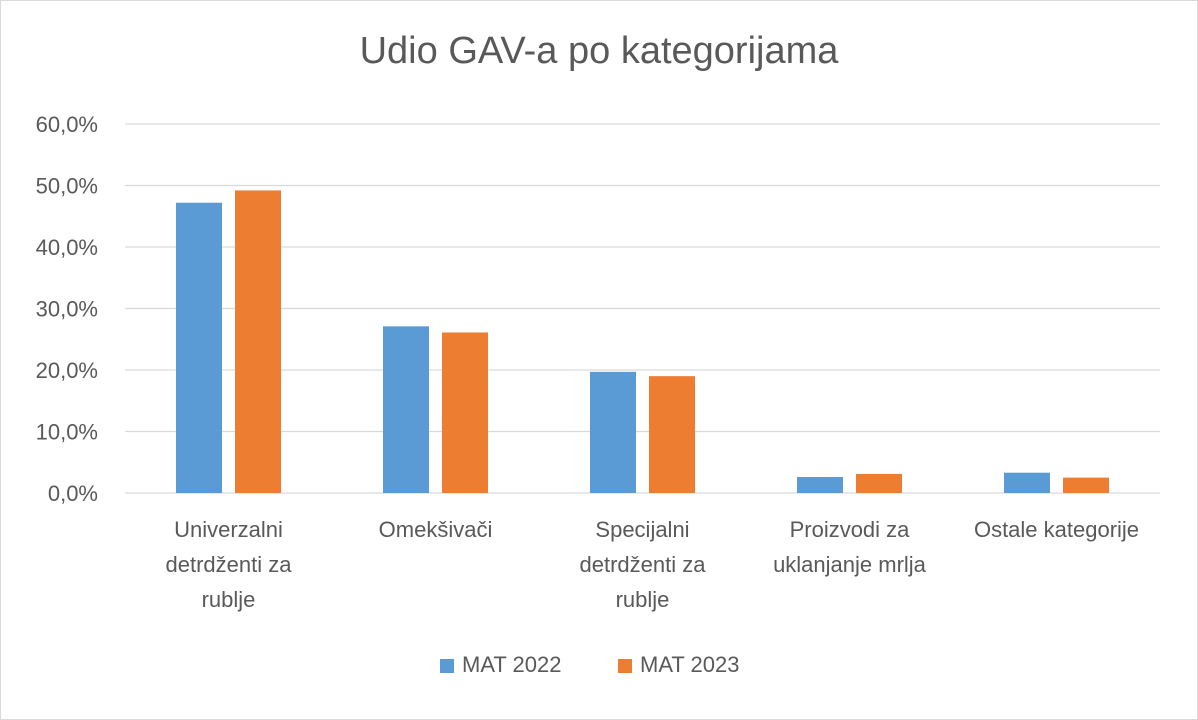 This screenshot has width=1198, height=720. What do you see at coordinates (689, 664) in the screenshot?
I see `legend-label: MAT 2023` at bounding box center [689, 664].